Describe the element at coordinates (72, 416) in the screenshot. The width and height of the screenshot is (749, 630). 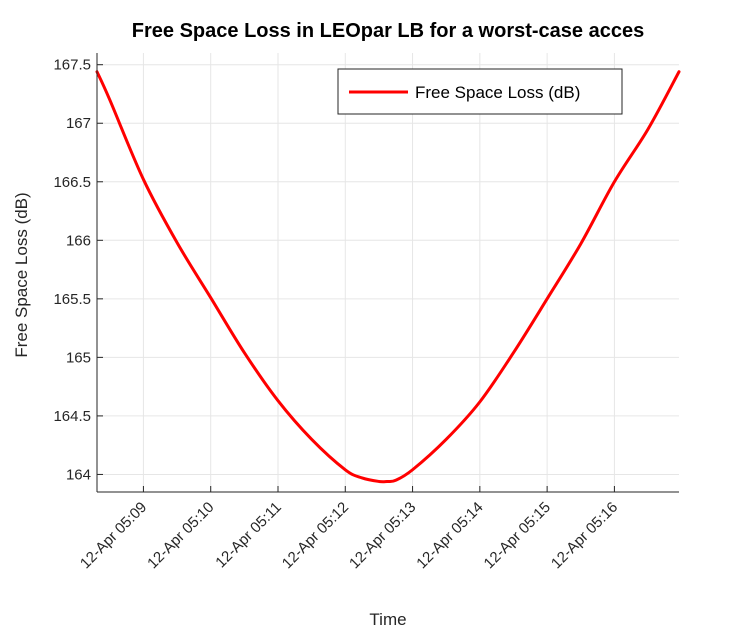
I see `y-tick-label: 164.5` at that location.